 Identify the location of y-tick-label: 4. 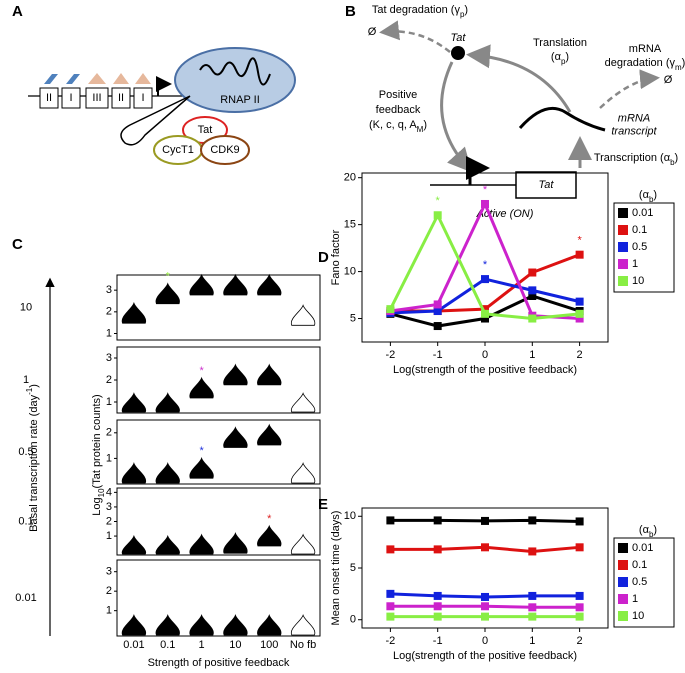
(109, 492).